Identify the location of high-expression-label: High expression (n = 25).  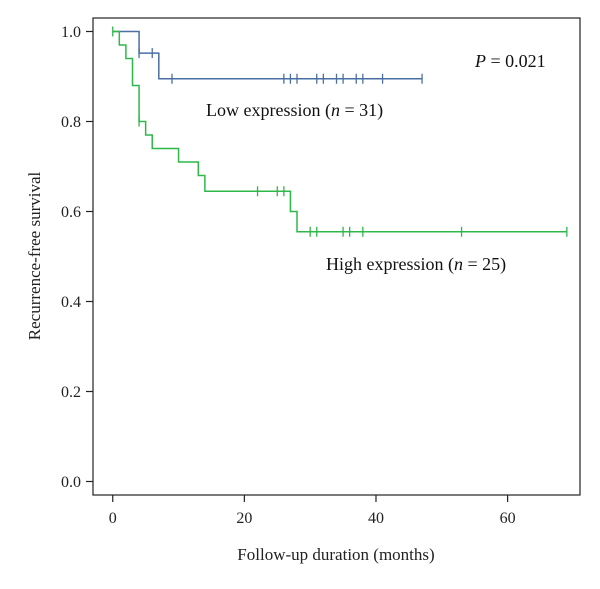
(416, 264).